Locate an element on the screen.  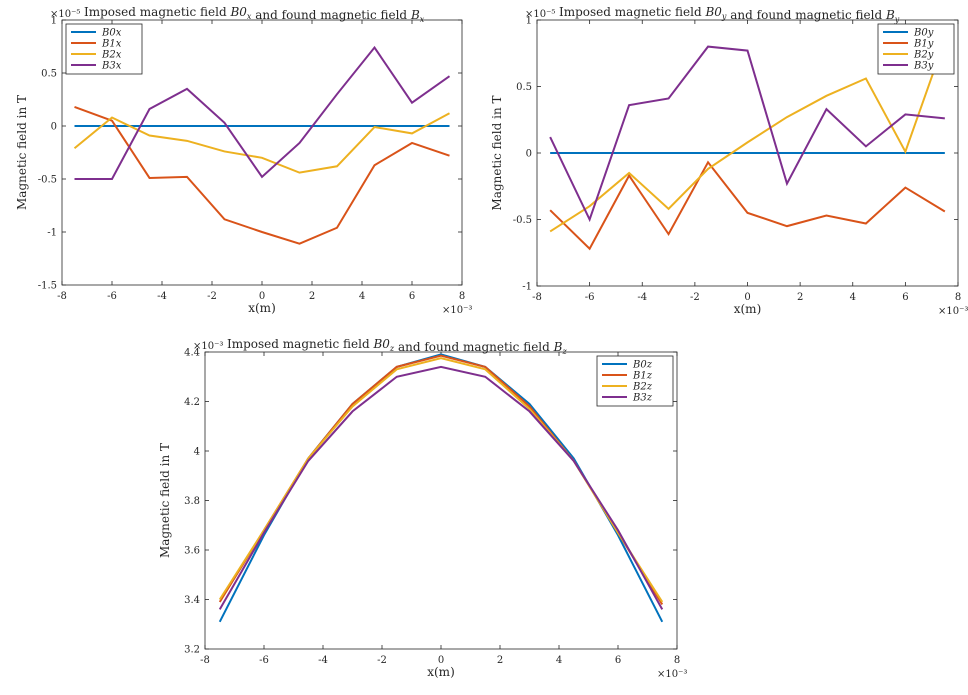
y-tick-label: 3.2 is located at coordinates (192, 650).